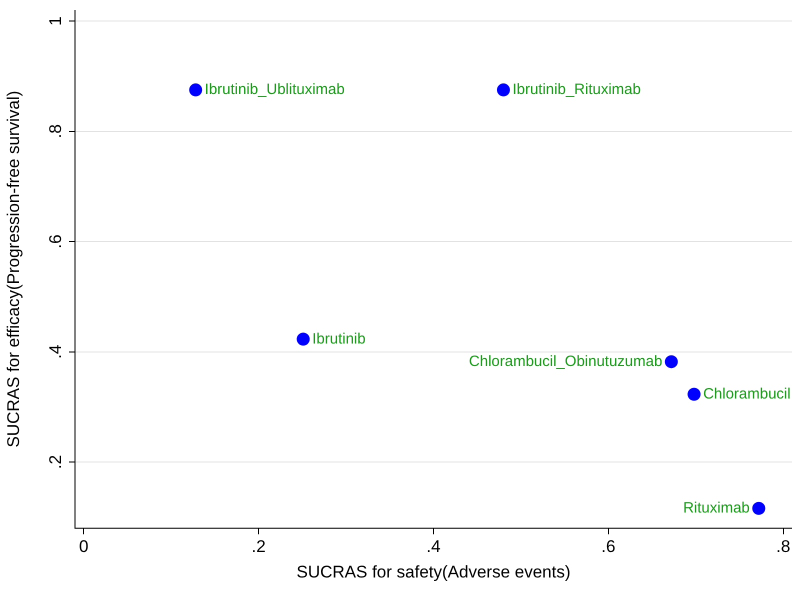  I want to click on y-tick-label: .4, so click(56, 351).